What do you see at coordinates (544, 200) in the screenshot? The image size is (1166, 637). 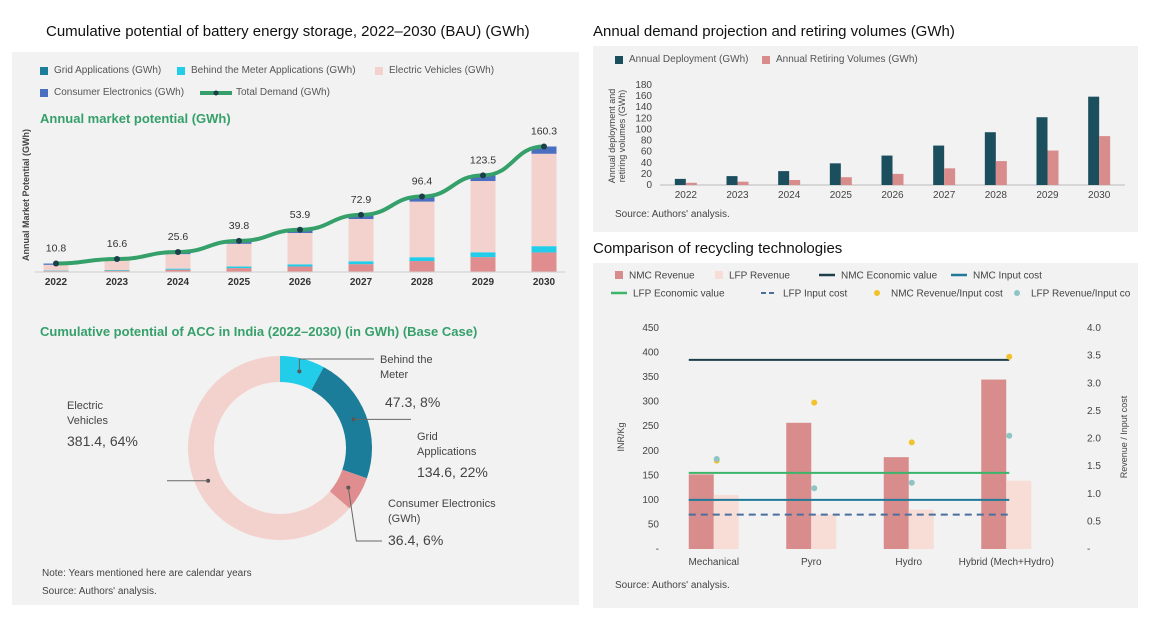 I see `bar-segment-2-2030` at bounding box center [544, 200].